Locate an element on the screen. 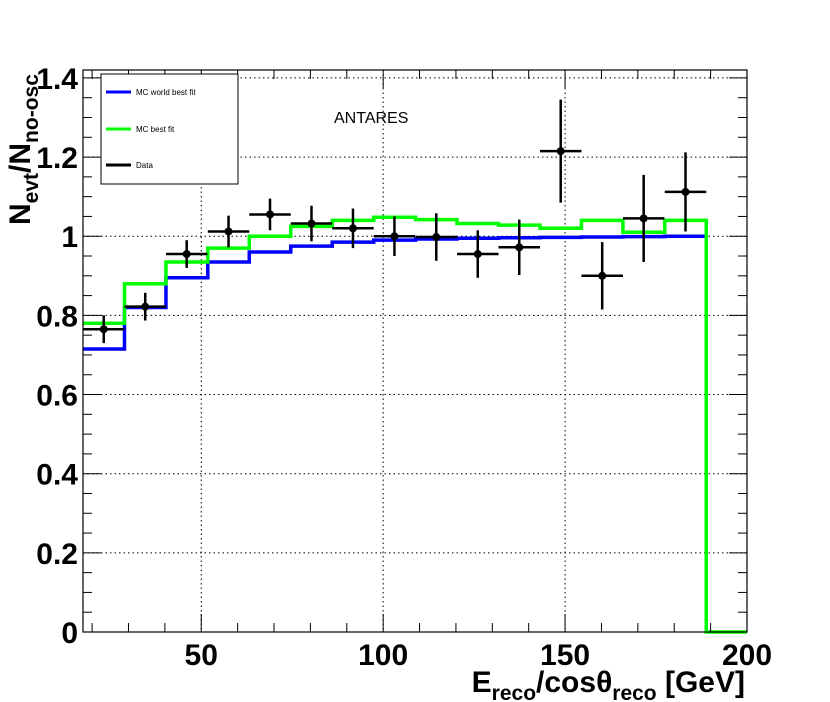 This screenshot has height=702, width=830. y-axis-title: Nevt/Nno-osc is located at coordinates (23, 149).